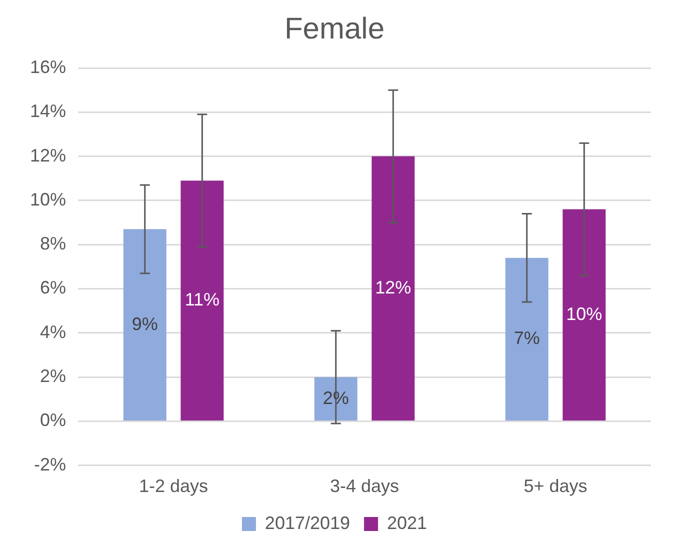 This screenshot has width=679, height=556. What do you see at coordinates (145, 324) in the screenshot?
I see `data-label: 9%` at bounding box center [145, 324].